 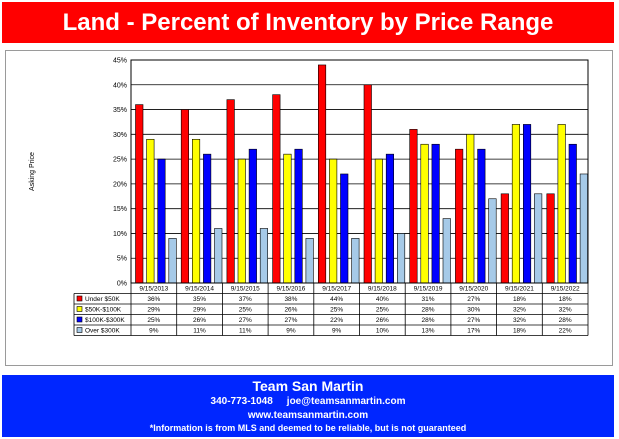 What do you see at coordinates (245, 289) in the screenshot?
I see `x-category-label: 9/15/2015` at bounding box center [245, 289].